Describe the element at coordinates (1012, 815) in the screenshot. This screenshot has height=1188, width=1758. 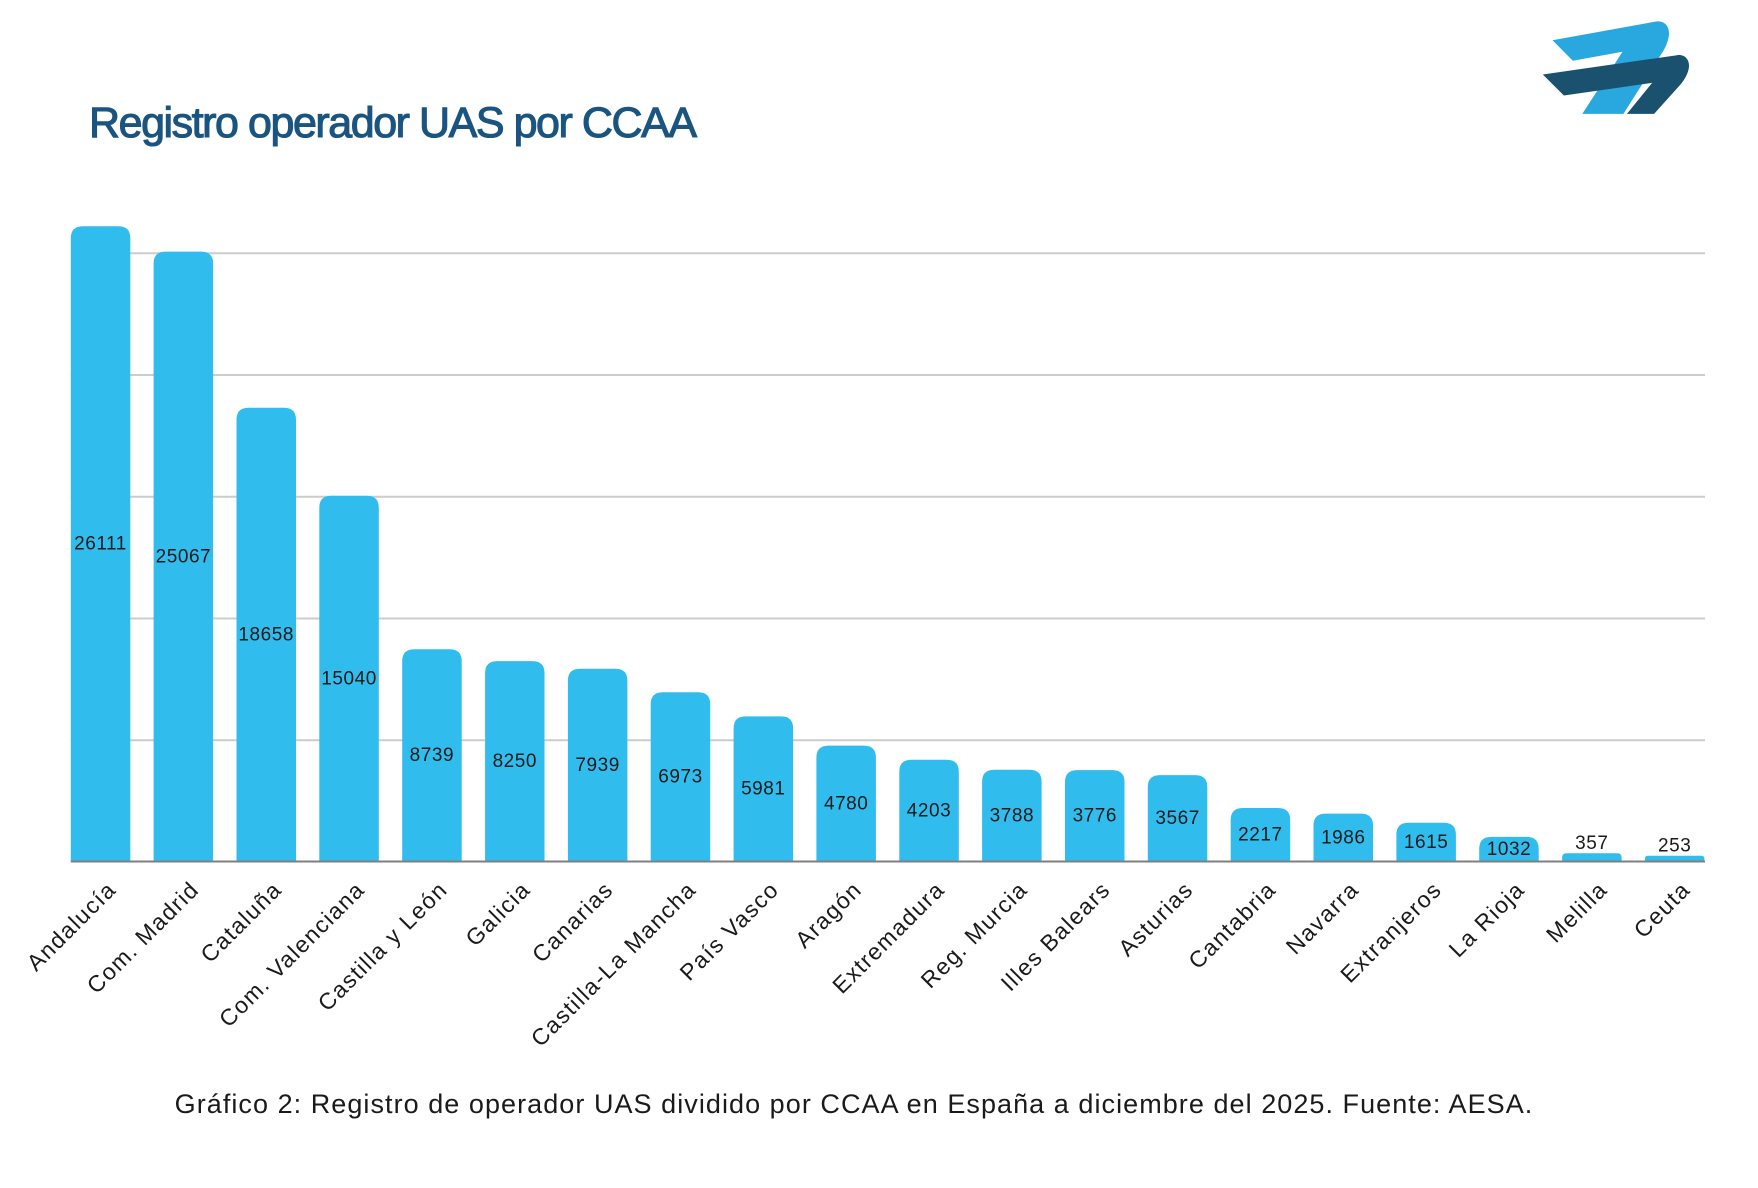
I see `svg-text: 3788` at that location.